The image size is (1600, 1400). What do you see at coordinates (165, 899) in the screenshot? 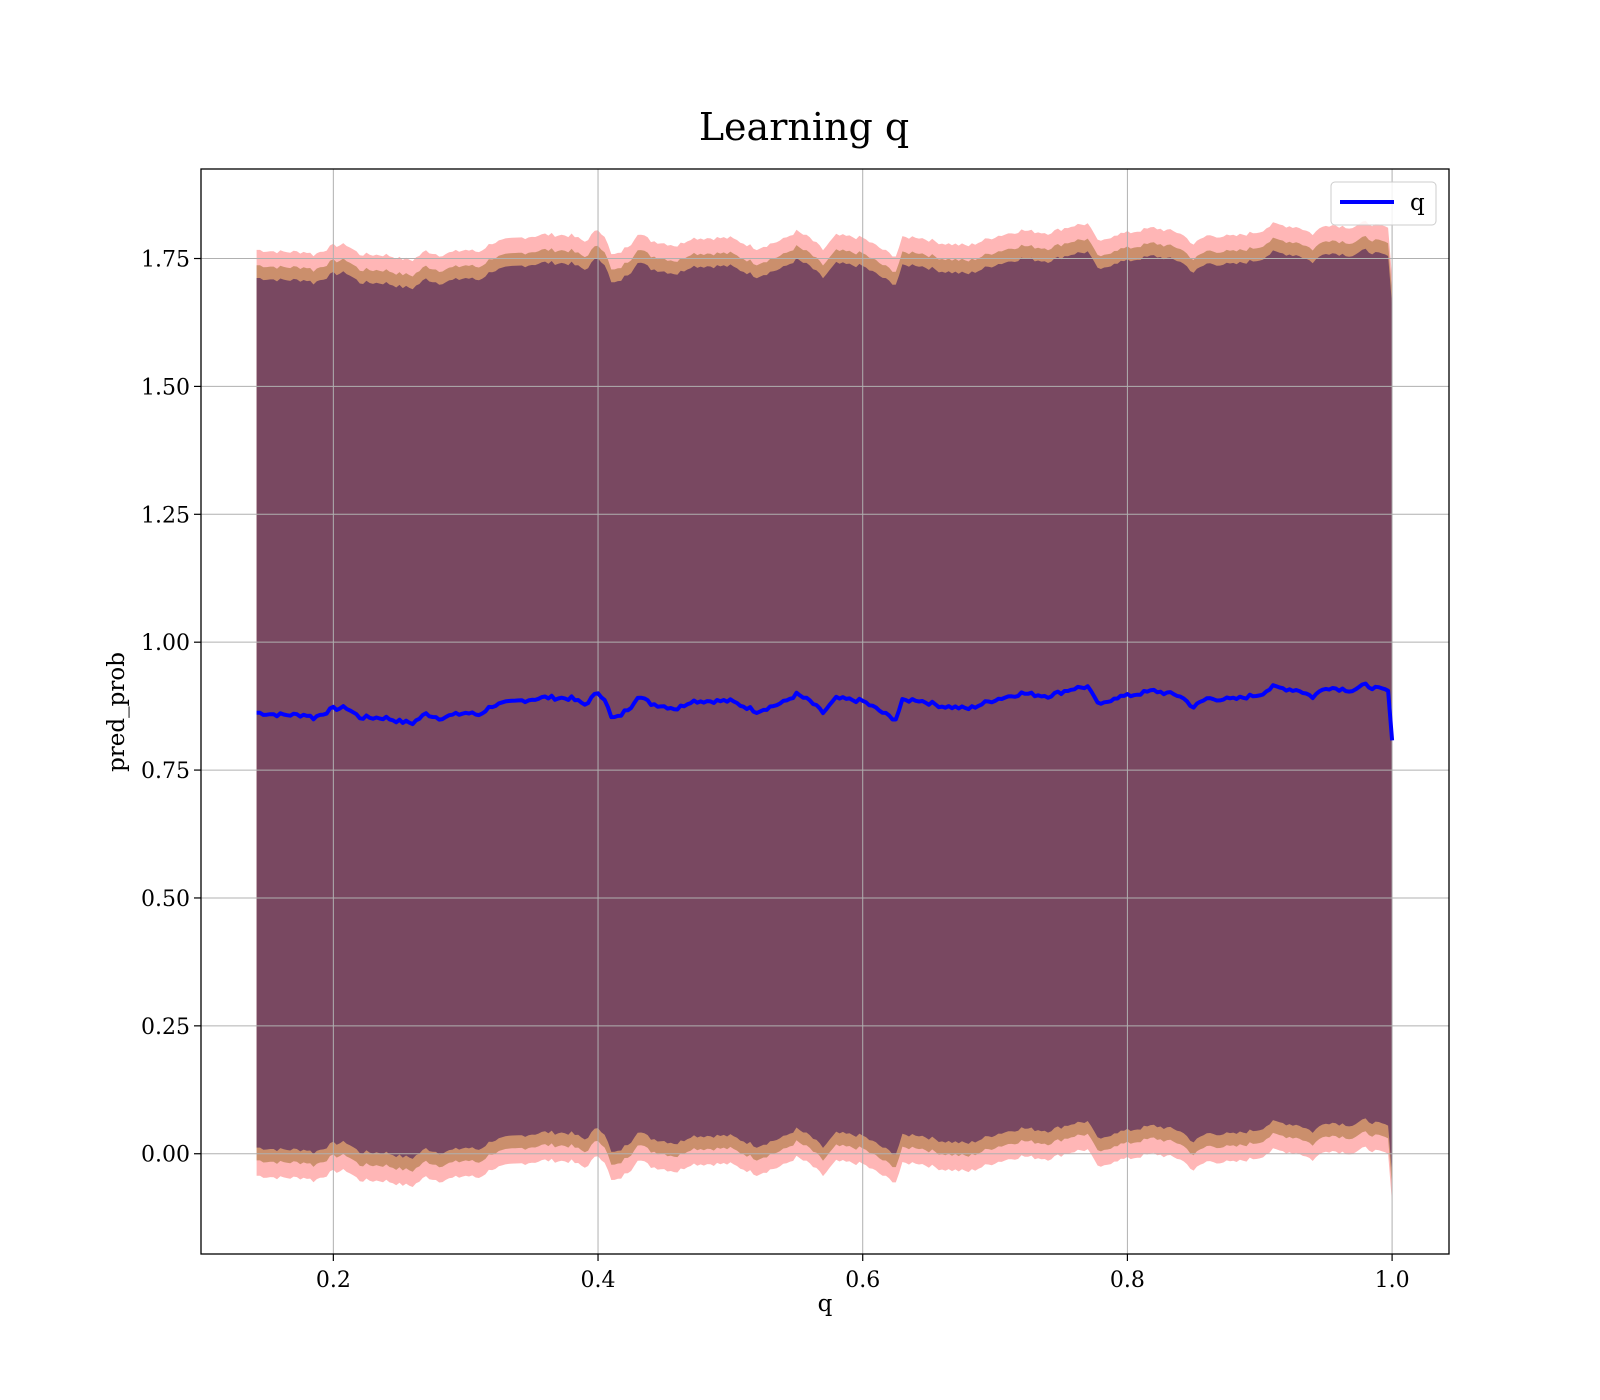
I see `y-tick-label: 0.50` at bounding box center [165, 899].